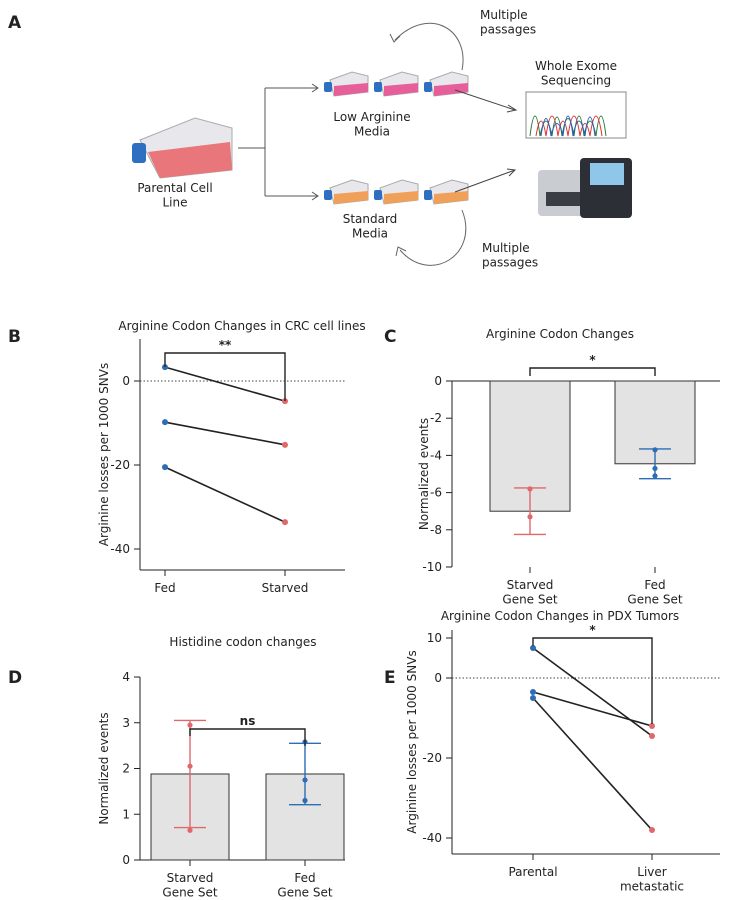  Describe the element at coordinates (560, 334) in the screenshot. I see `chart-title: Arginine Codon Changes` at that location.